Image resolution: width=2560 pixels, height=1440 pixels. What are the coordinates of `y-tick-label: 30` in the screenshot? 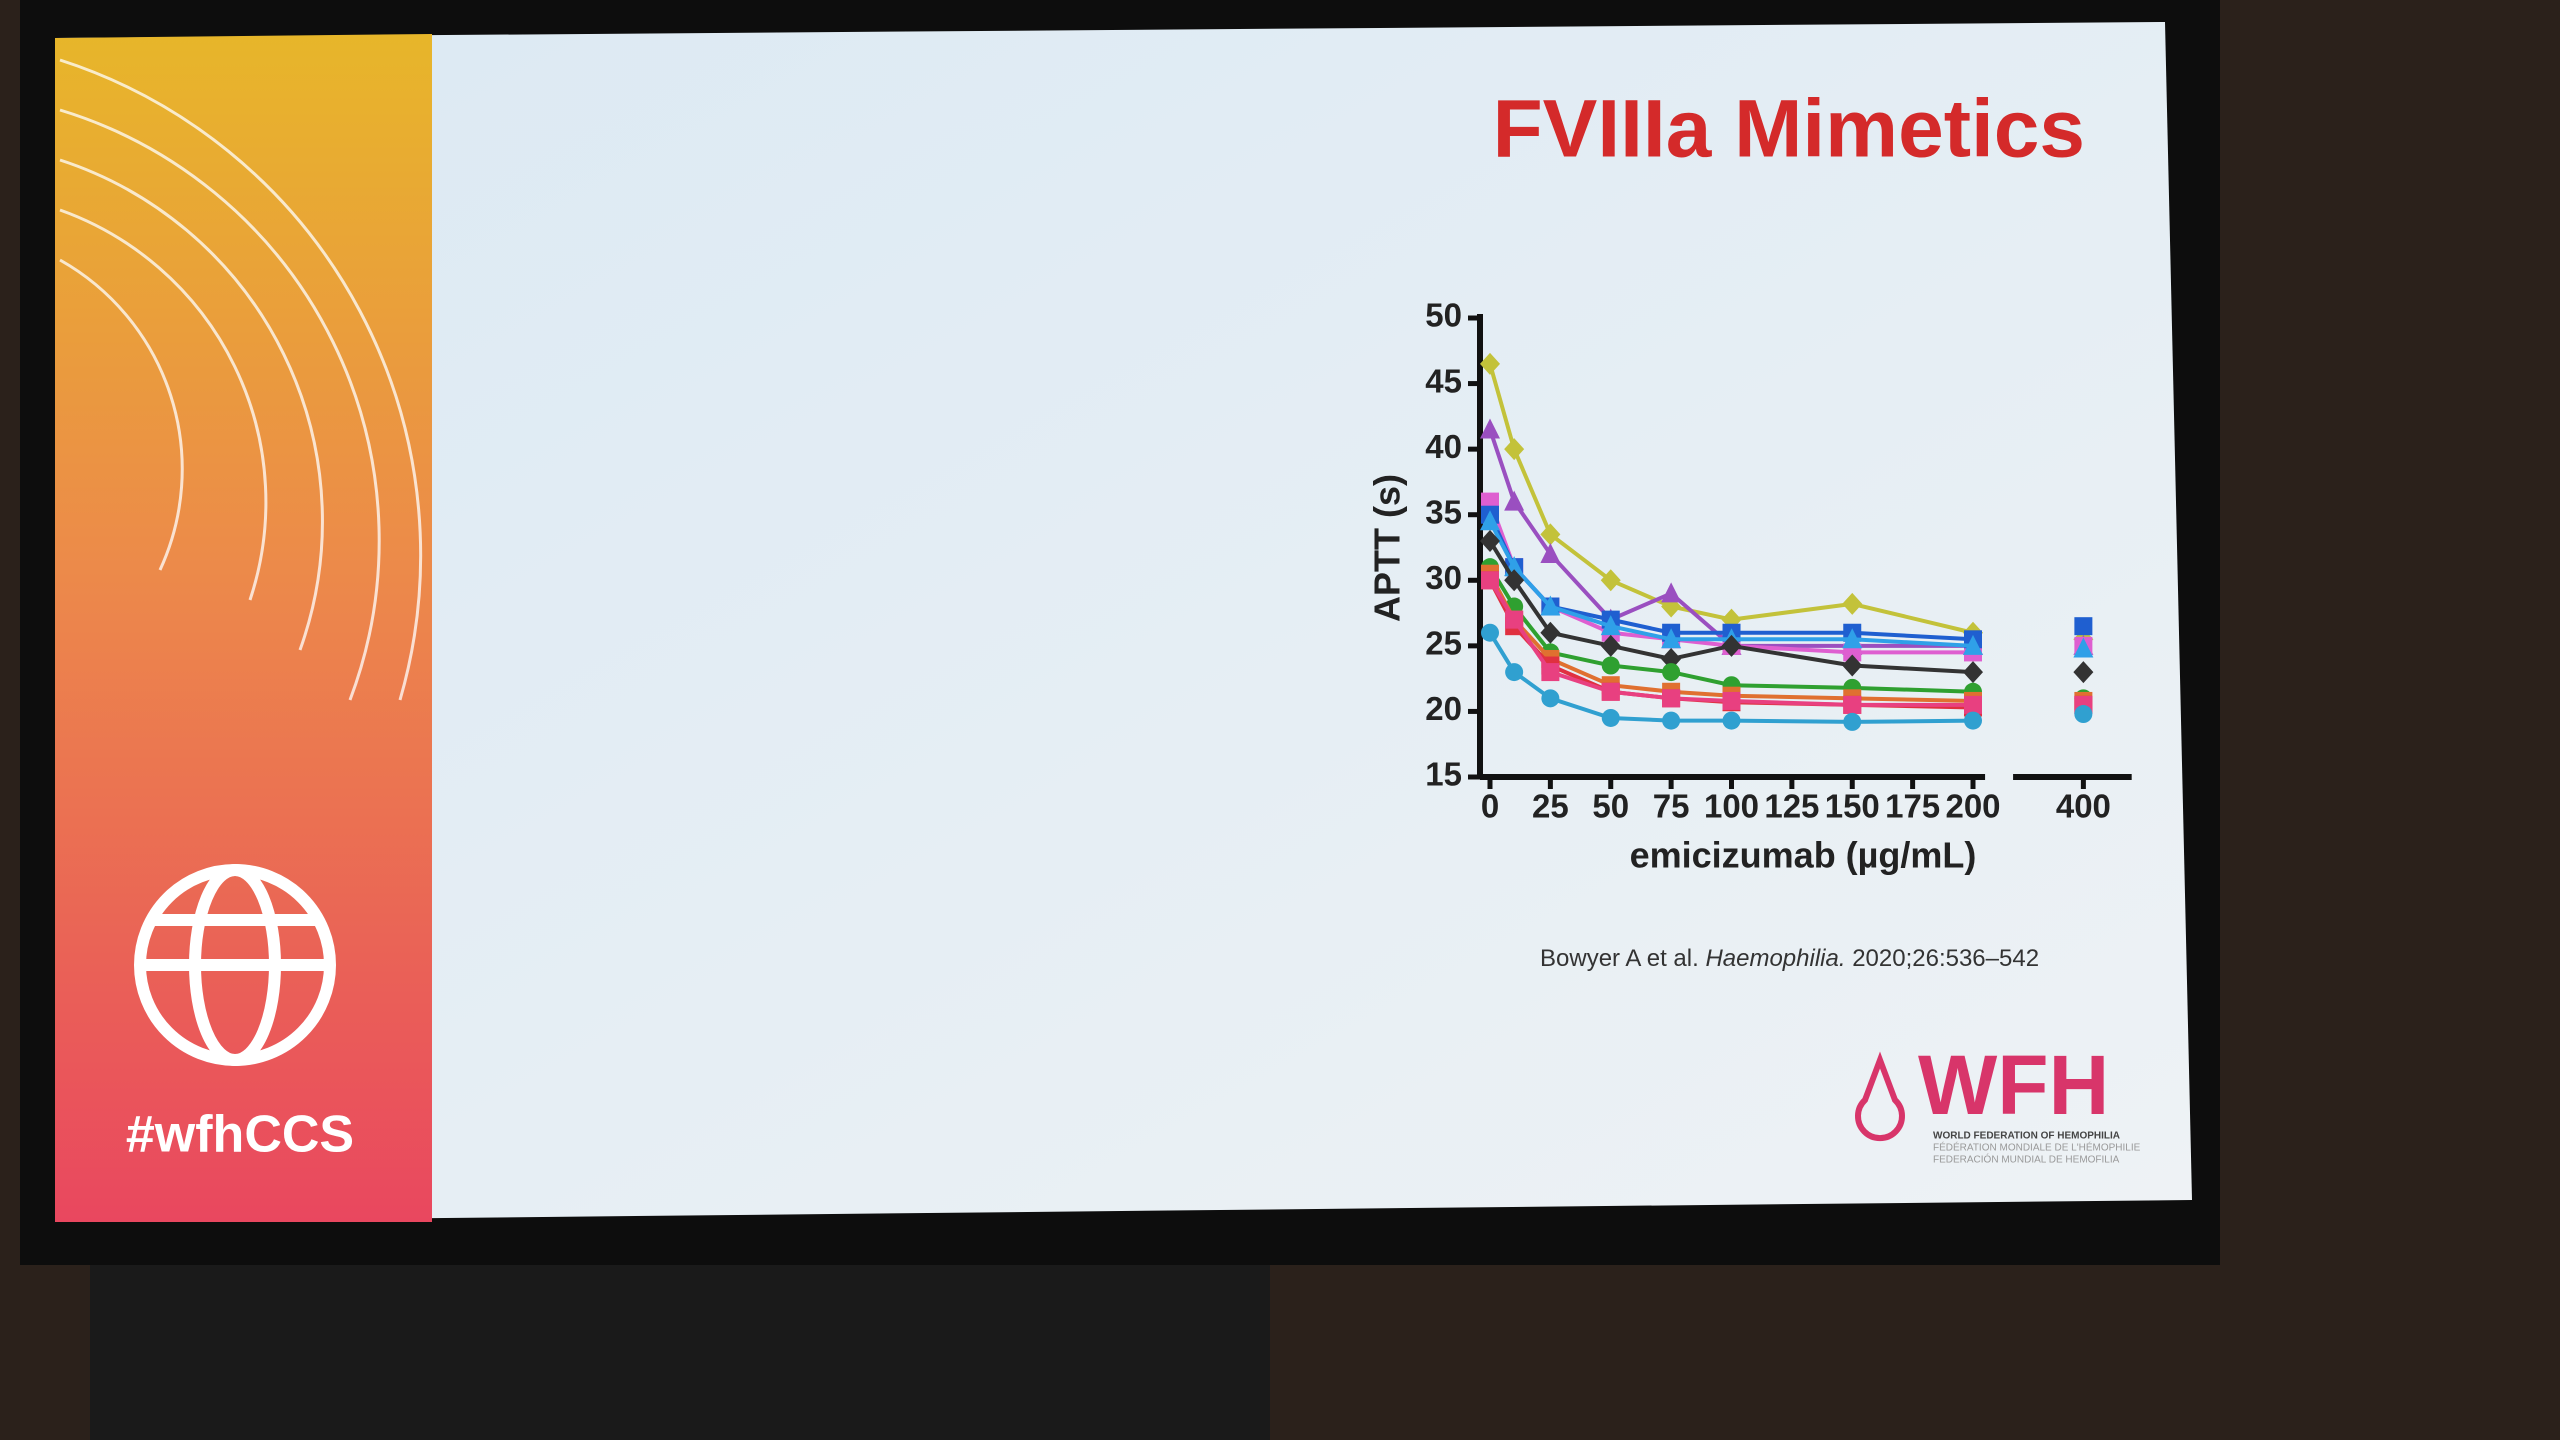 It's located at (1443, 577).